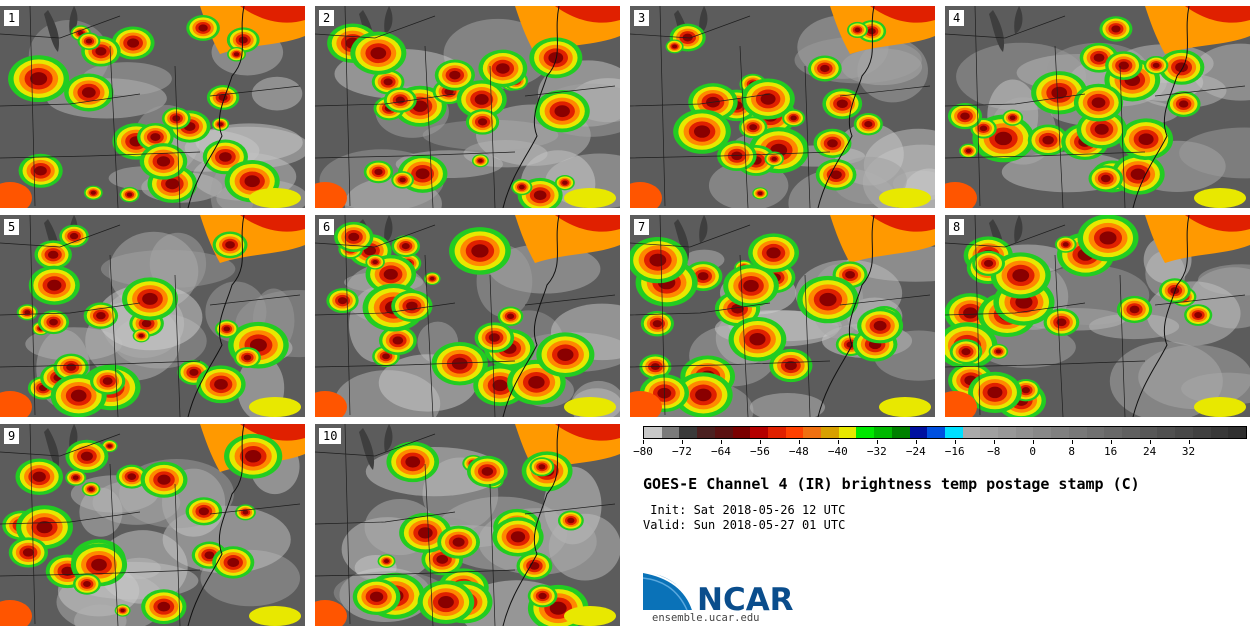  I want to click on colorbar-tick-label: 8, so click(1071, 451).